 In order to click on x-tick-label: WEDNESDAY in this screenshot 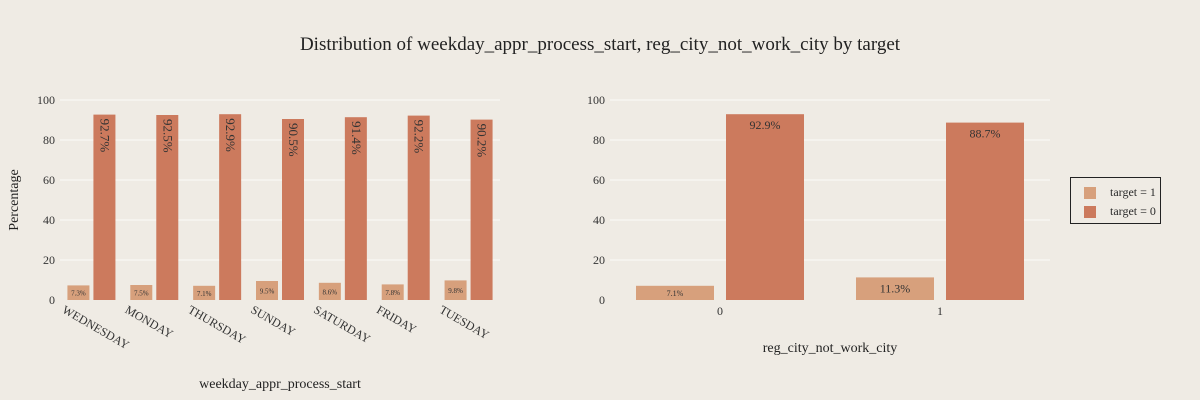, I will do `click(96, 327)`.